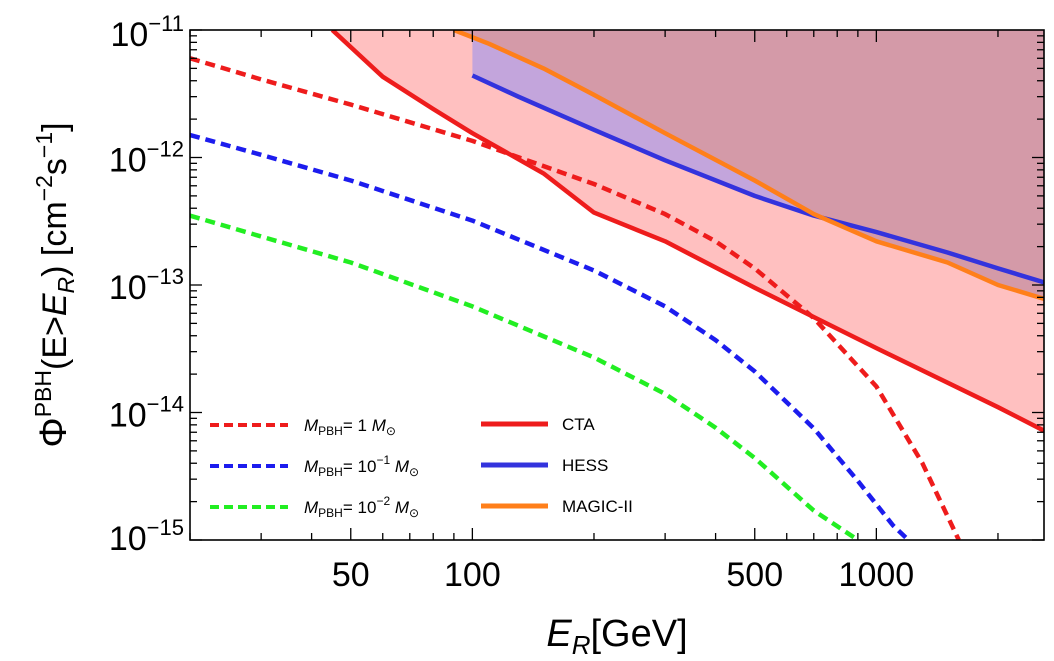 This screenshot has height=661, width=1054. Describe the element at coordinates (146, 158) in the screenshot. I see `y-tick-label: 10−12` at that location.